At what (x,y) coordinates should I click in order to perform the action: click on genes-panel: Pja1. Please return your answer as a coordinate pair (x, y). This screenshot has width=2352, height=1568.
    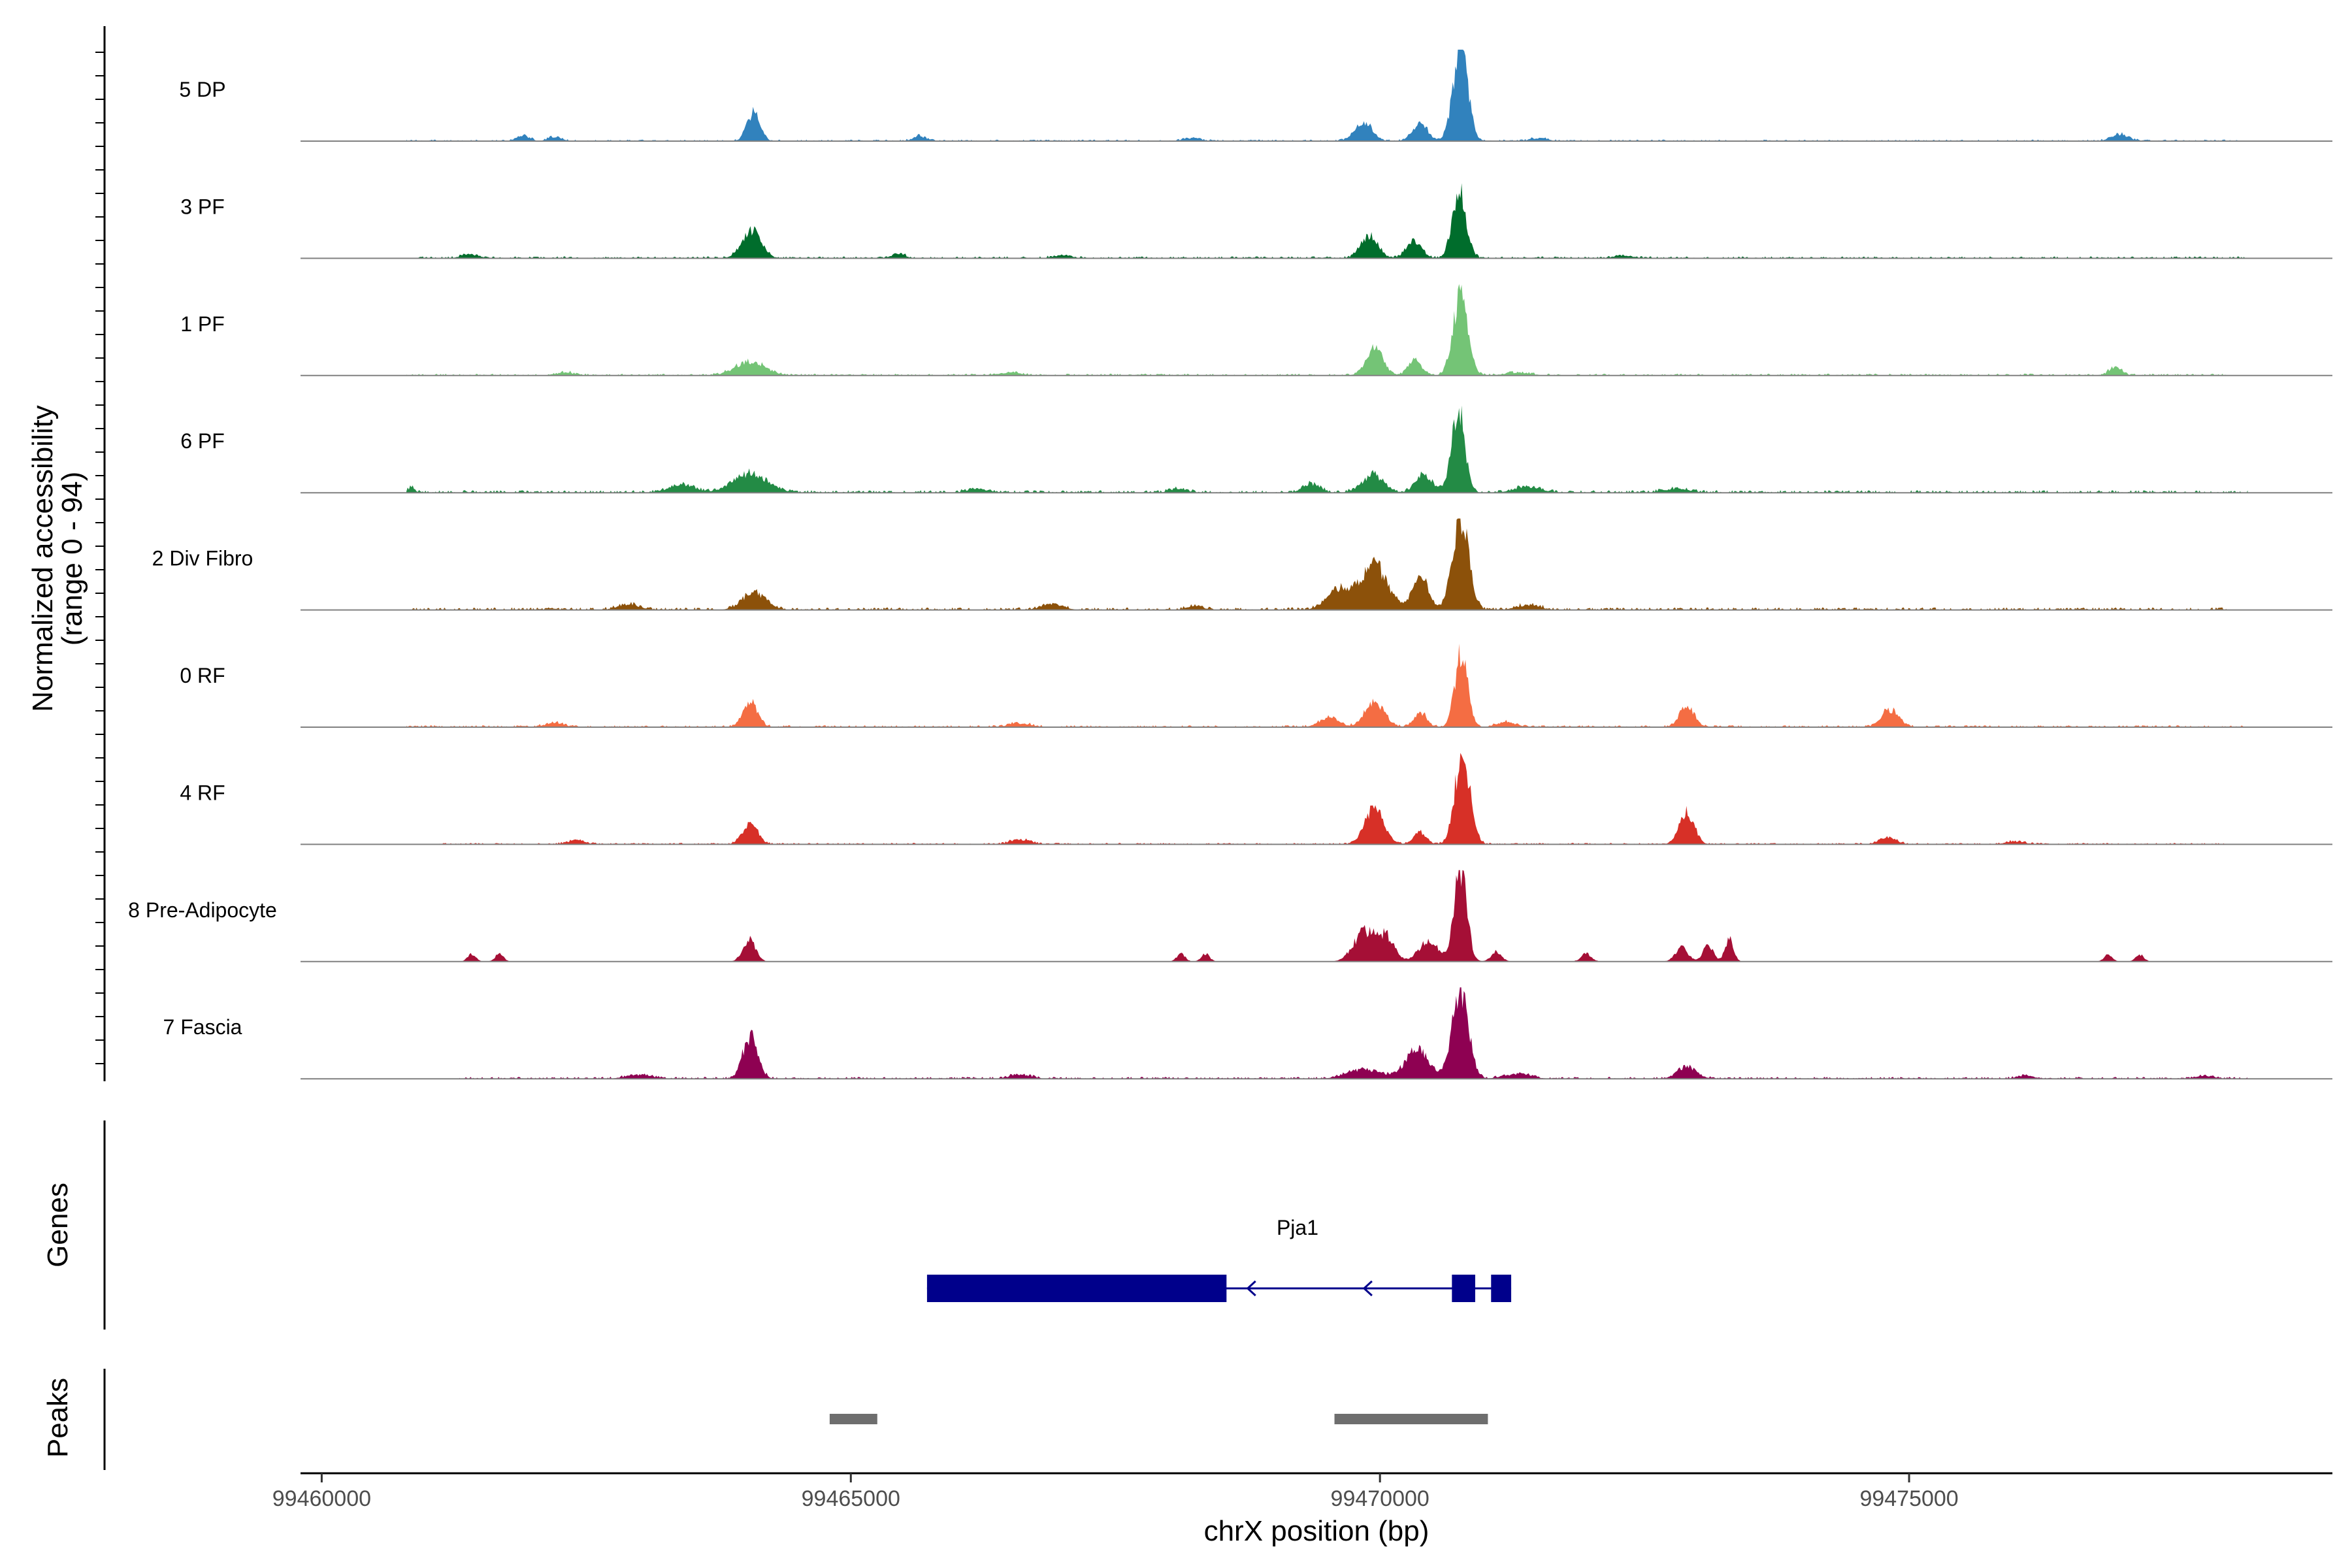
    Looking at the image, I should click on (807, 1225).